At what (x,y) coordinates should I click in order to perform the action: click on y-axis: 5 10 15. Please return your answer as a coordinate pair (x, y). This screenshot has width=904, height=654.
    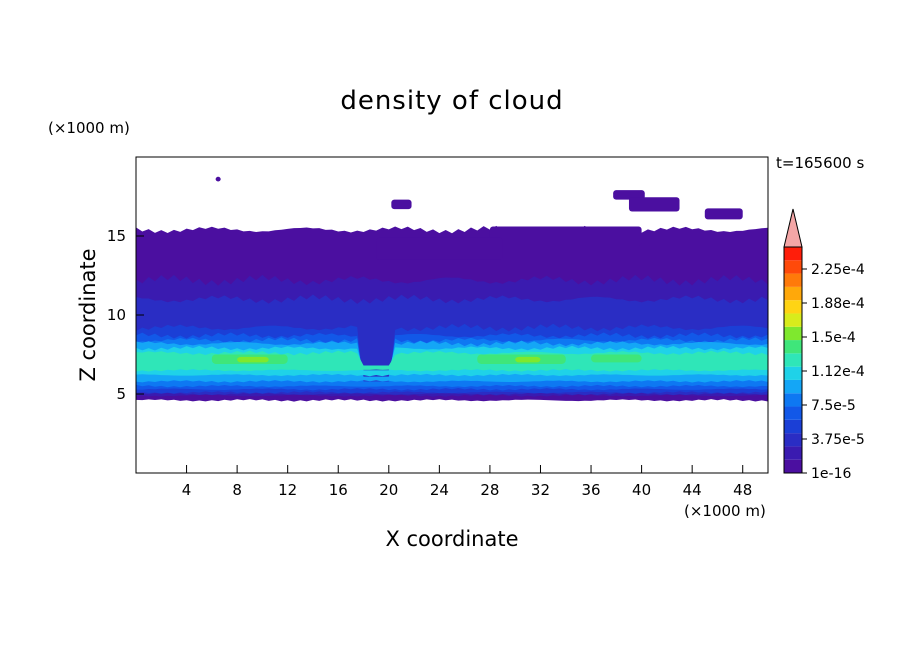
    Looking at the image, I should click on (125, 315).